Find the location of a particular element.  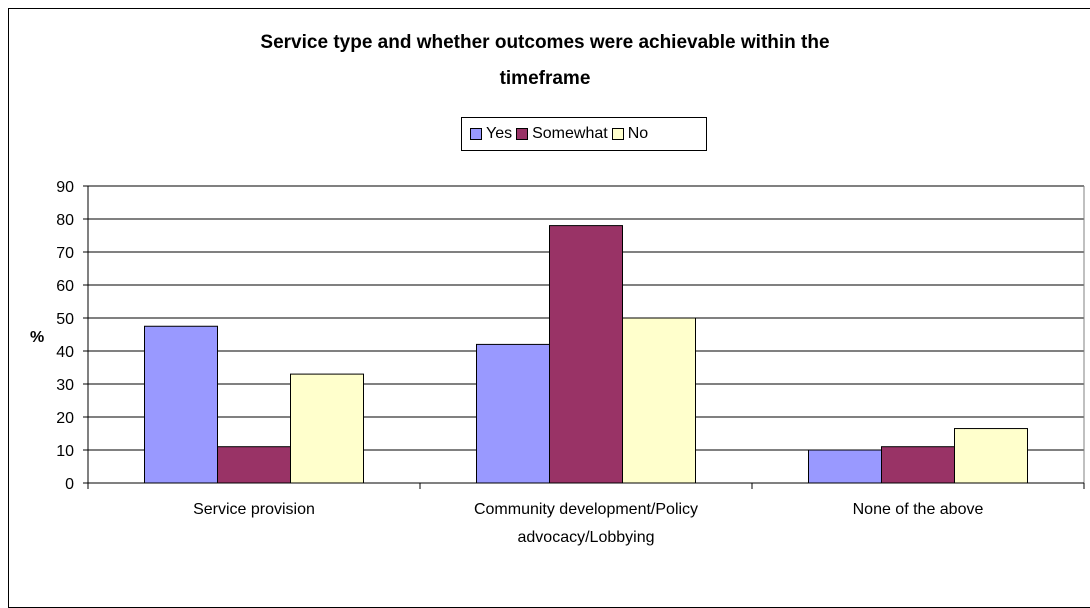

x-tick-label-1-0: Community development/Policy is located at coordinates (586, 509).